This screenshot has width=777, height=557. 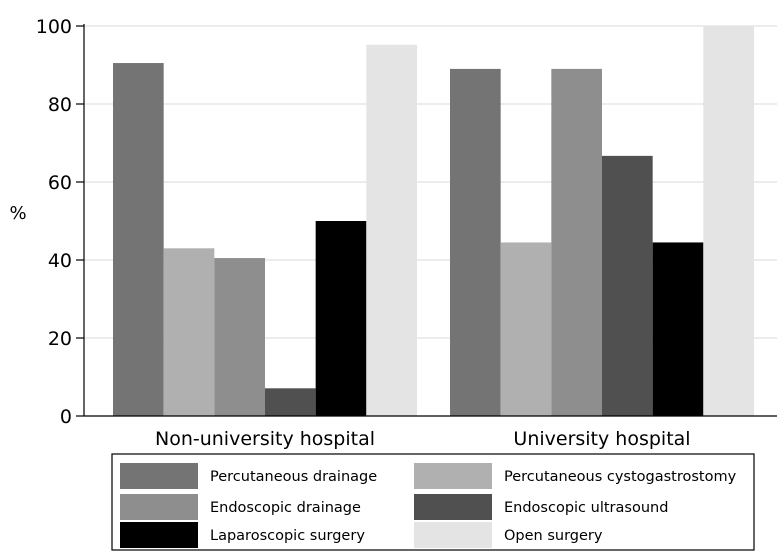 What do you see at coordinates (553, 536) in the screenshot?
I see `legend-label-open-surgery: Open surgery` at bounding box center [553, 536].